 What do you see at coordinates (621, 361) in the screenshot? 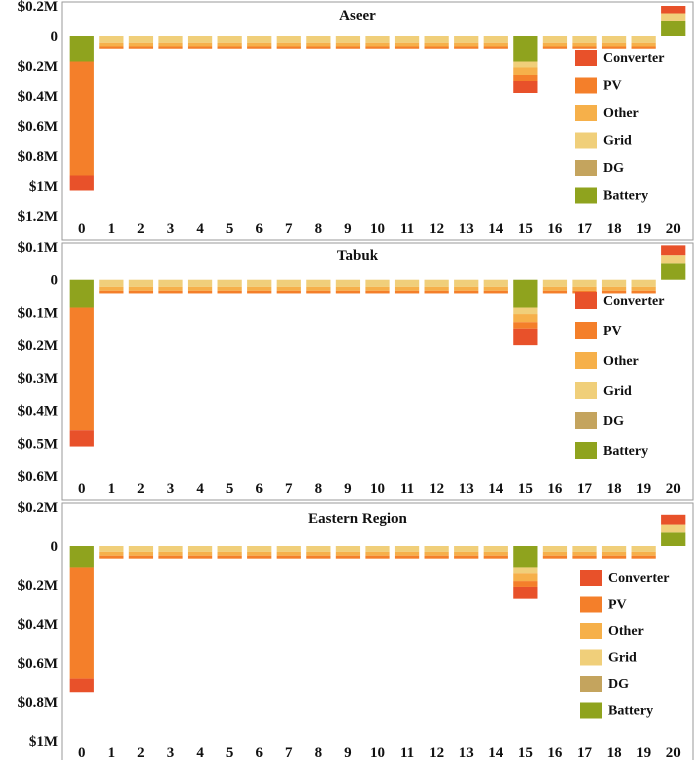
I see `legend-label-other: Other` at bounding box center [621, 361].